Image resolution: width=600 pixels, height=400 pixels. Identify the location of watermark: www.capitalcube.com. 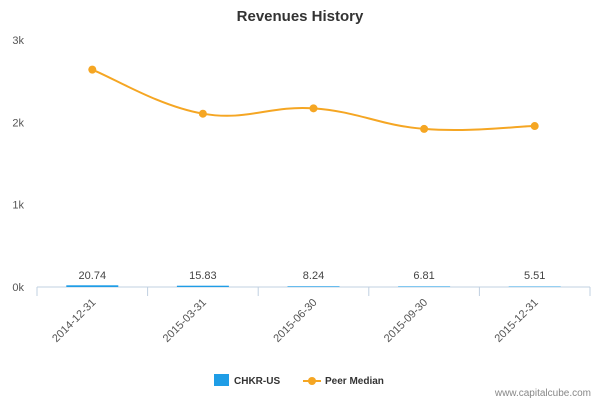
(542, 393).